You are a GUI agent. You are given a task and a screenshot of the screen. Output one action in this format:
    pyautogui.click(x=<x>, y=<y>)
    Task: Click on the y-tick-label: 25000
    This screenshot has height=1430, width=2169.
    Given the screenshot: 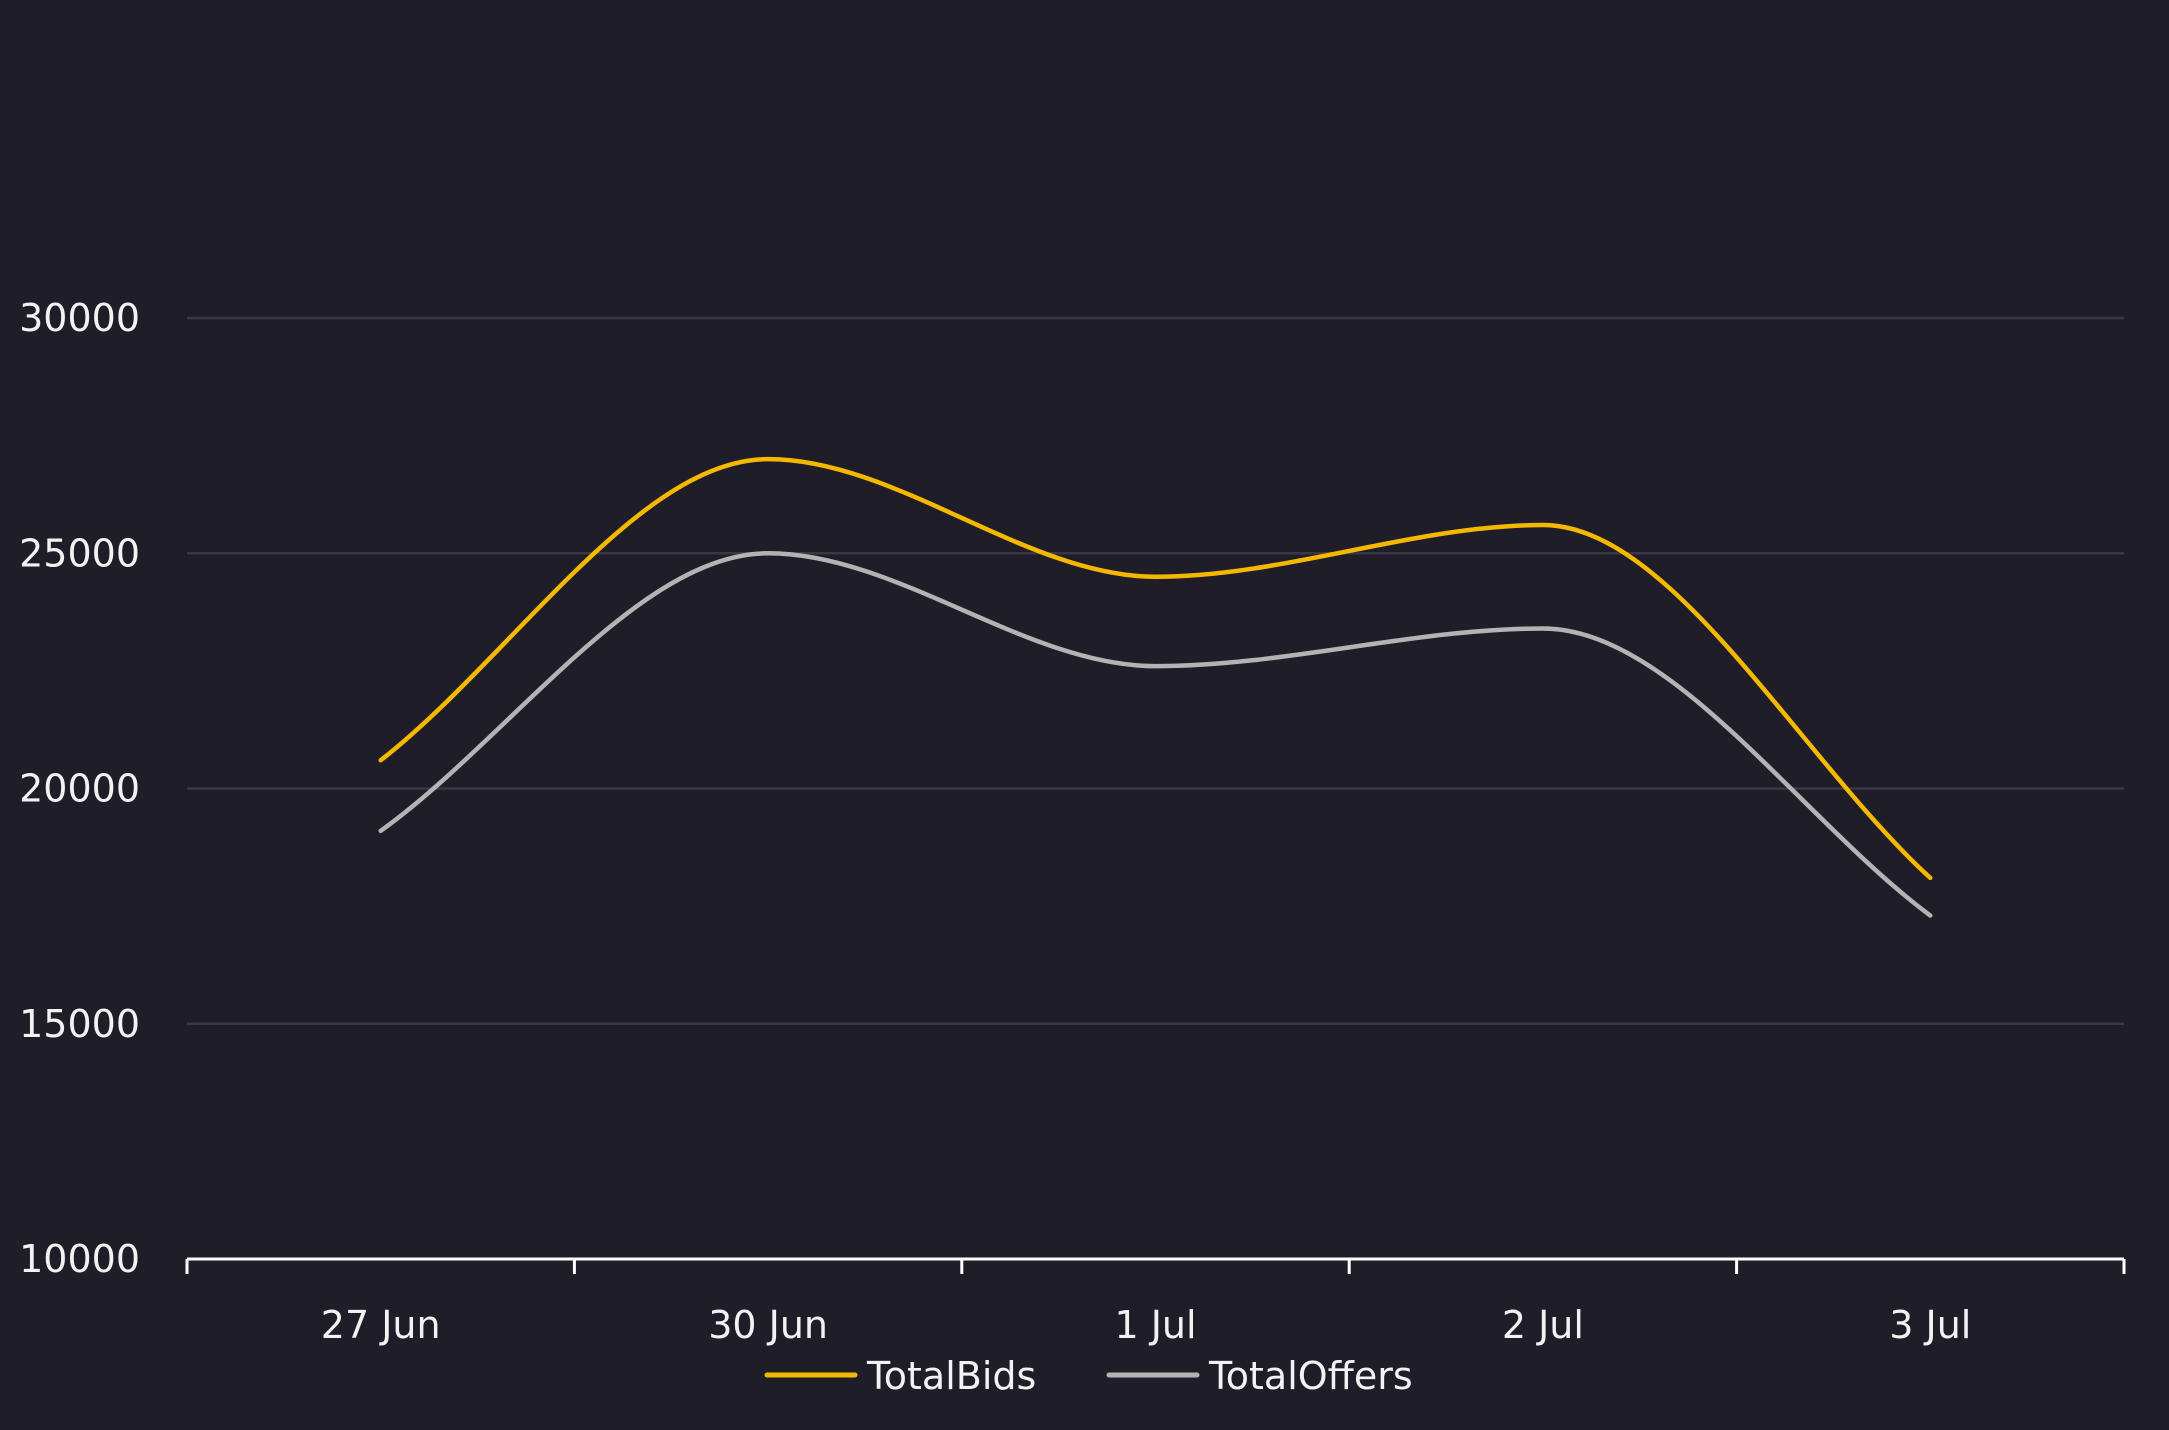 What is the action you would take?
    pyautogui.click(x=79, y=553)
    